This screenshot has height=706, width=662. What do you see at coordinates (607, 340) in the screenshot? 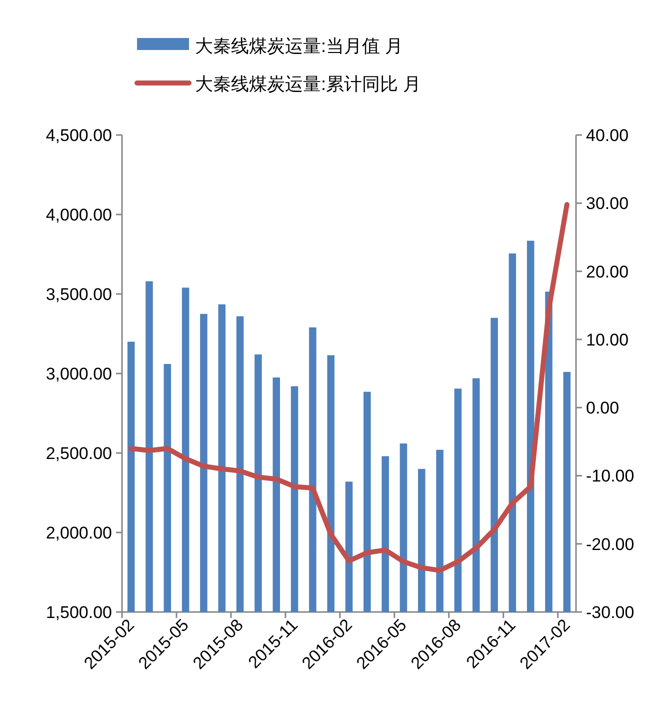
I see `y2-tick-label: 10.00` at bounding box center [607, 340].